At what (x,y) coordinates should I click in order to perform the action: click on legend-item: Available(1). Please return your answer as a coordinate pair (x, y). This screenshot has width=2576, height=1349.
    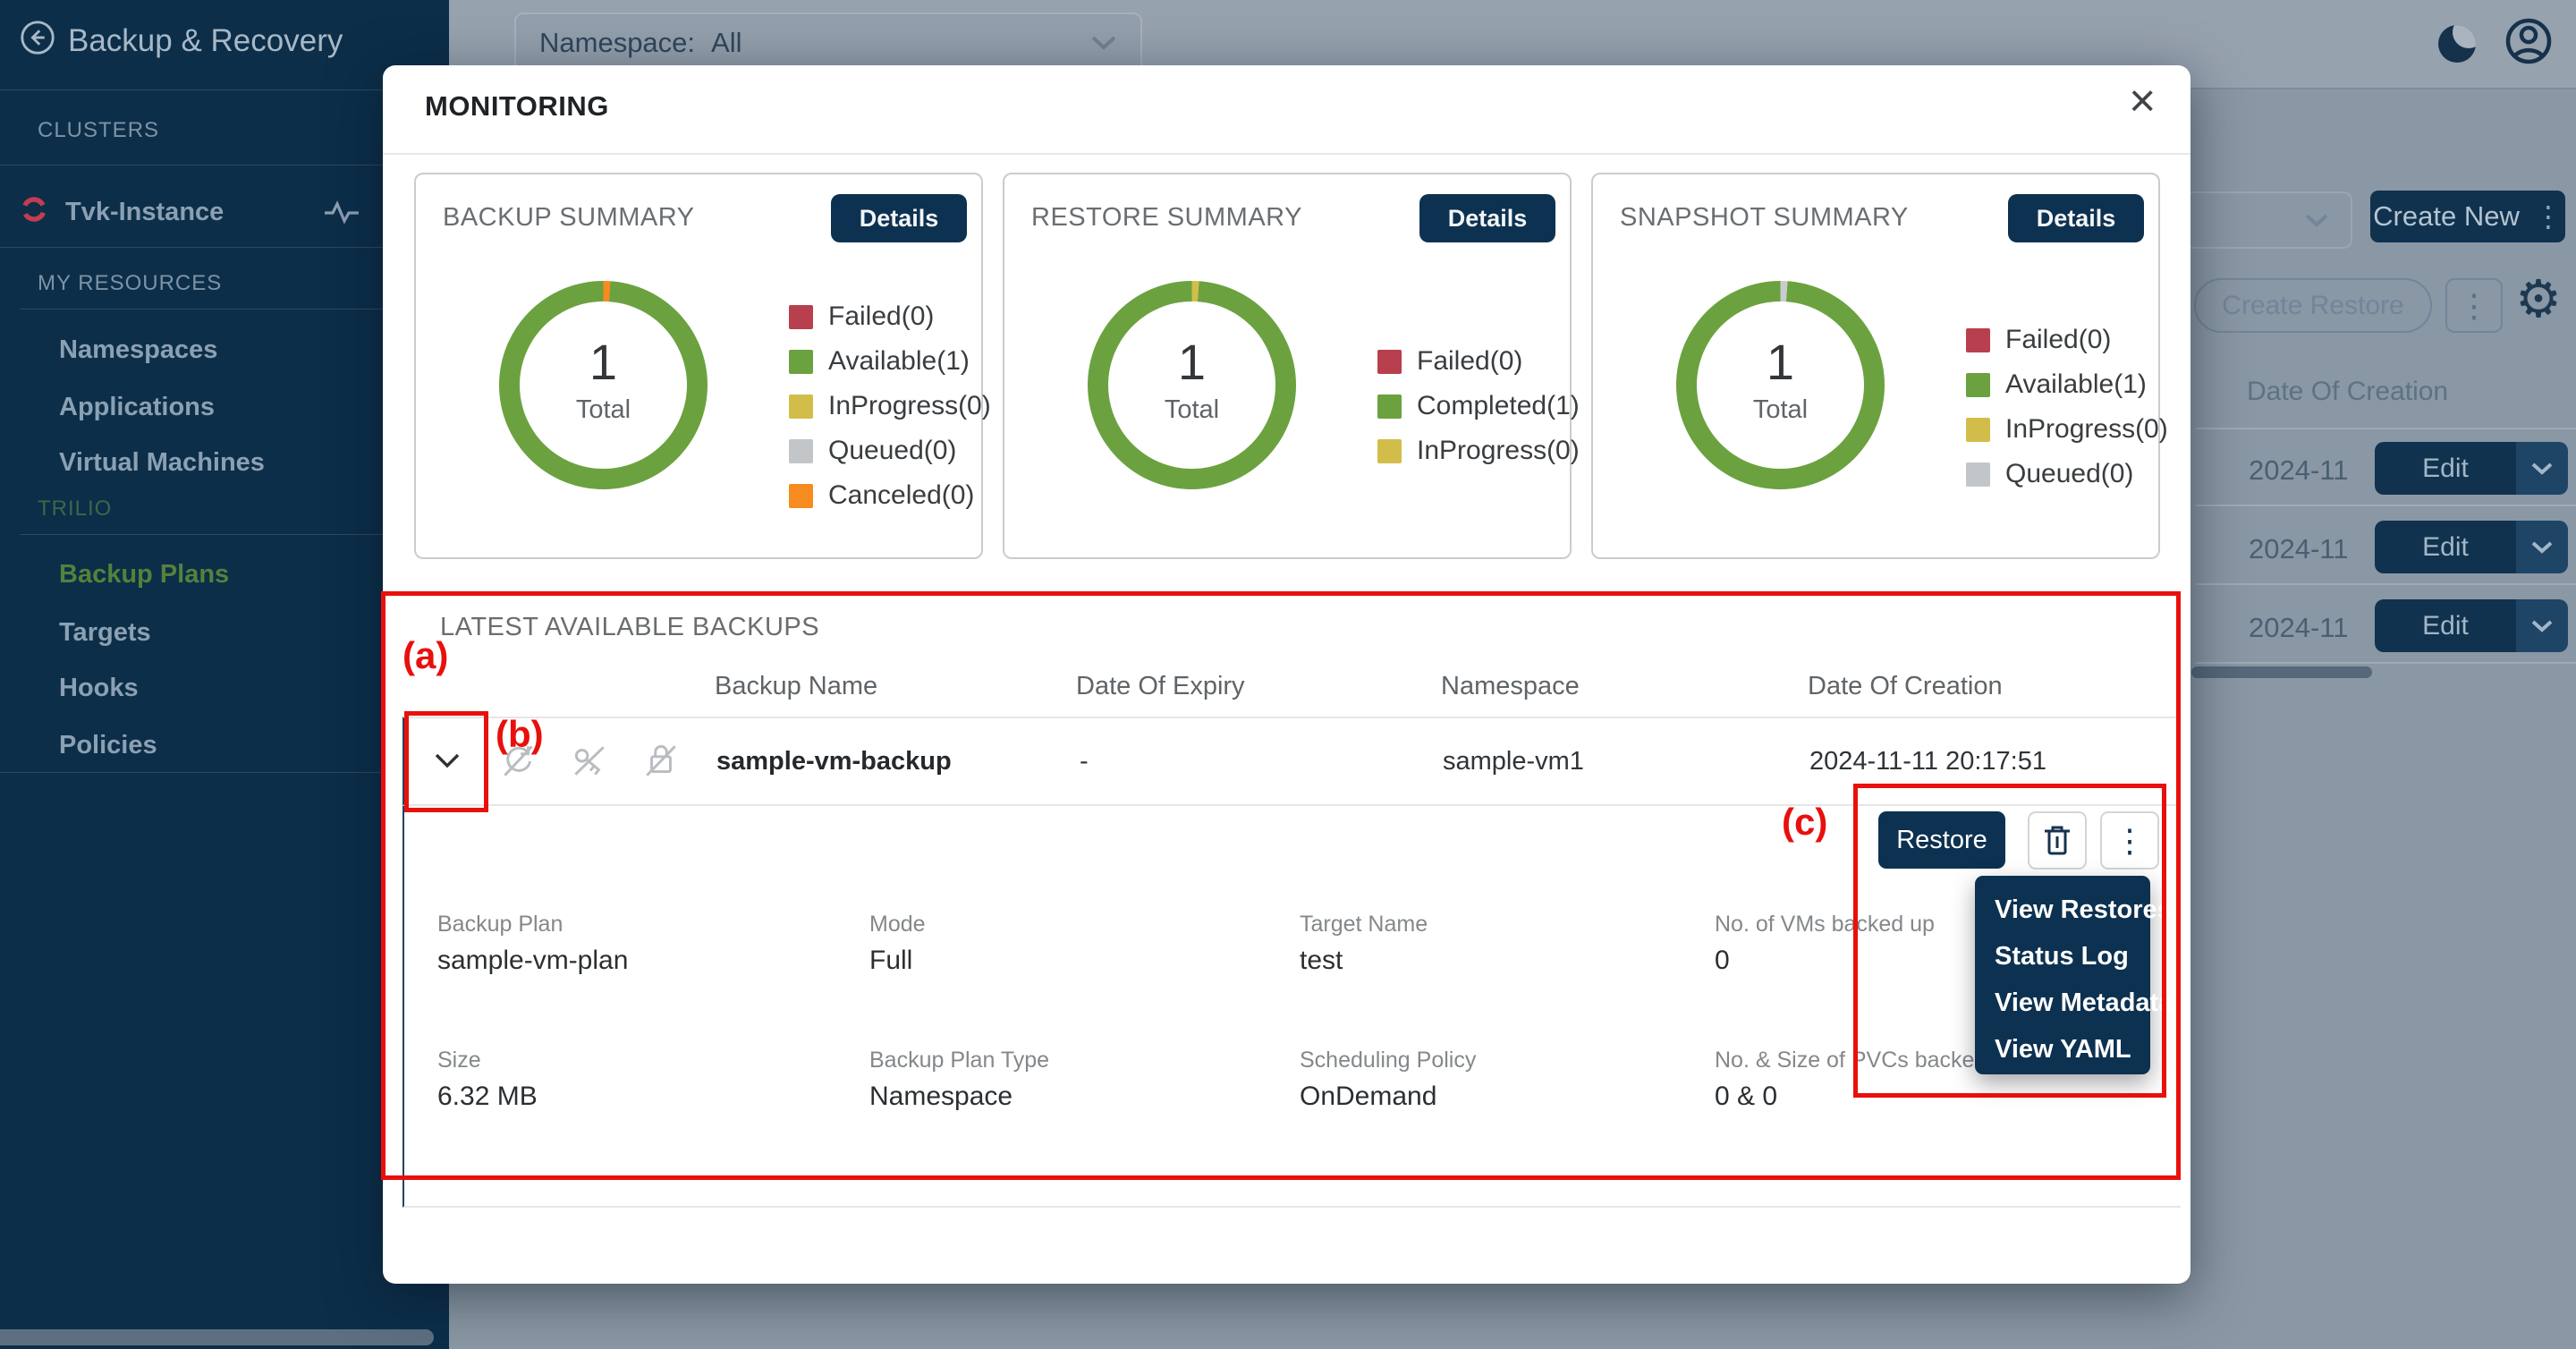
    Looking at the image, I should click on (2067, 384).